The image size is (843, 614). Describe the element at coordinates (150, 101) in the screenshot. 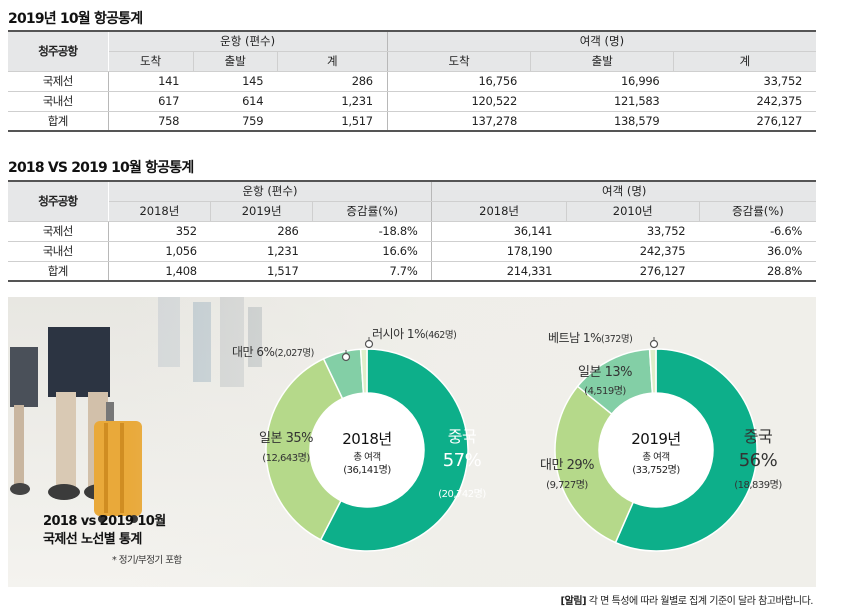

I see `table-cell: 617` at that location.